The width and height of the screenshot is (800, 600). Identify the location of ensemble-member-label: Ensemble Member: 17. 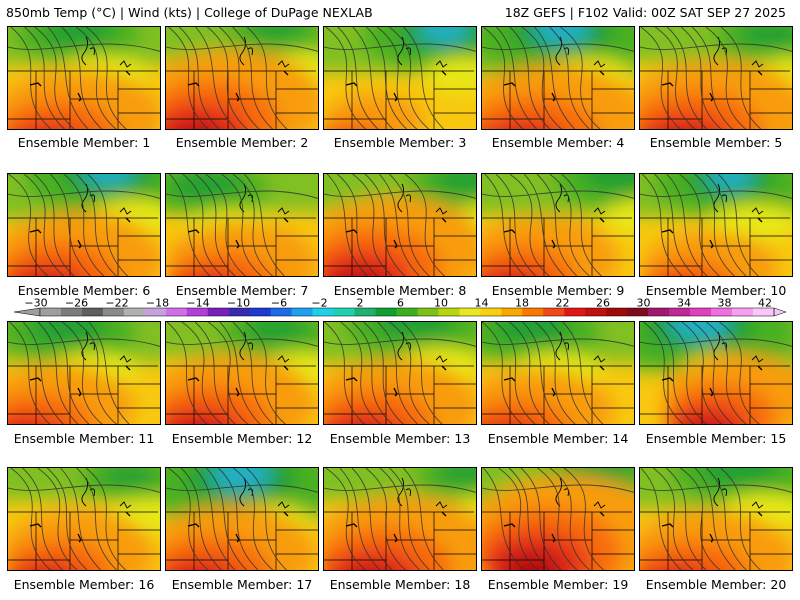
(242, 584).